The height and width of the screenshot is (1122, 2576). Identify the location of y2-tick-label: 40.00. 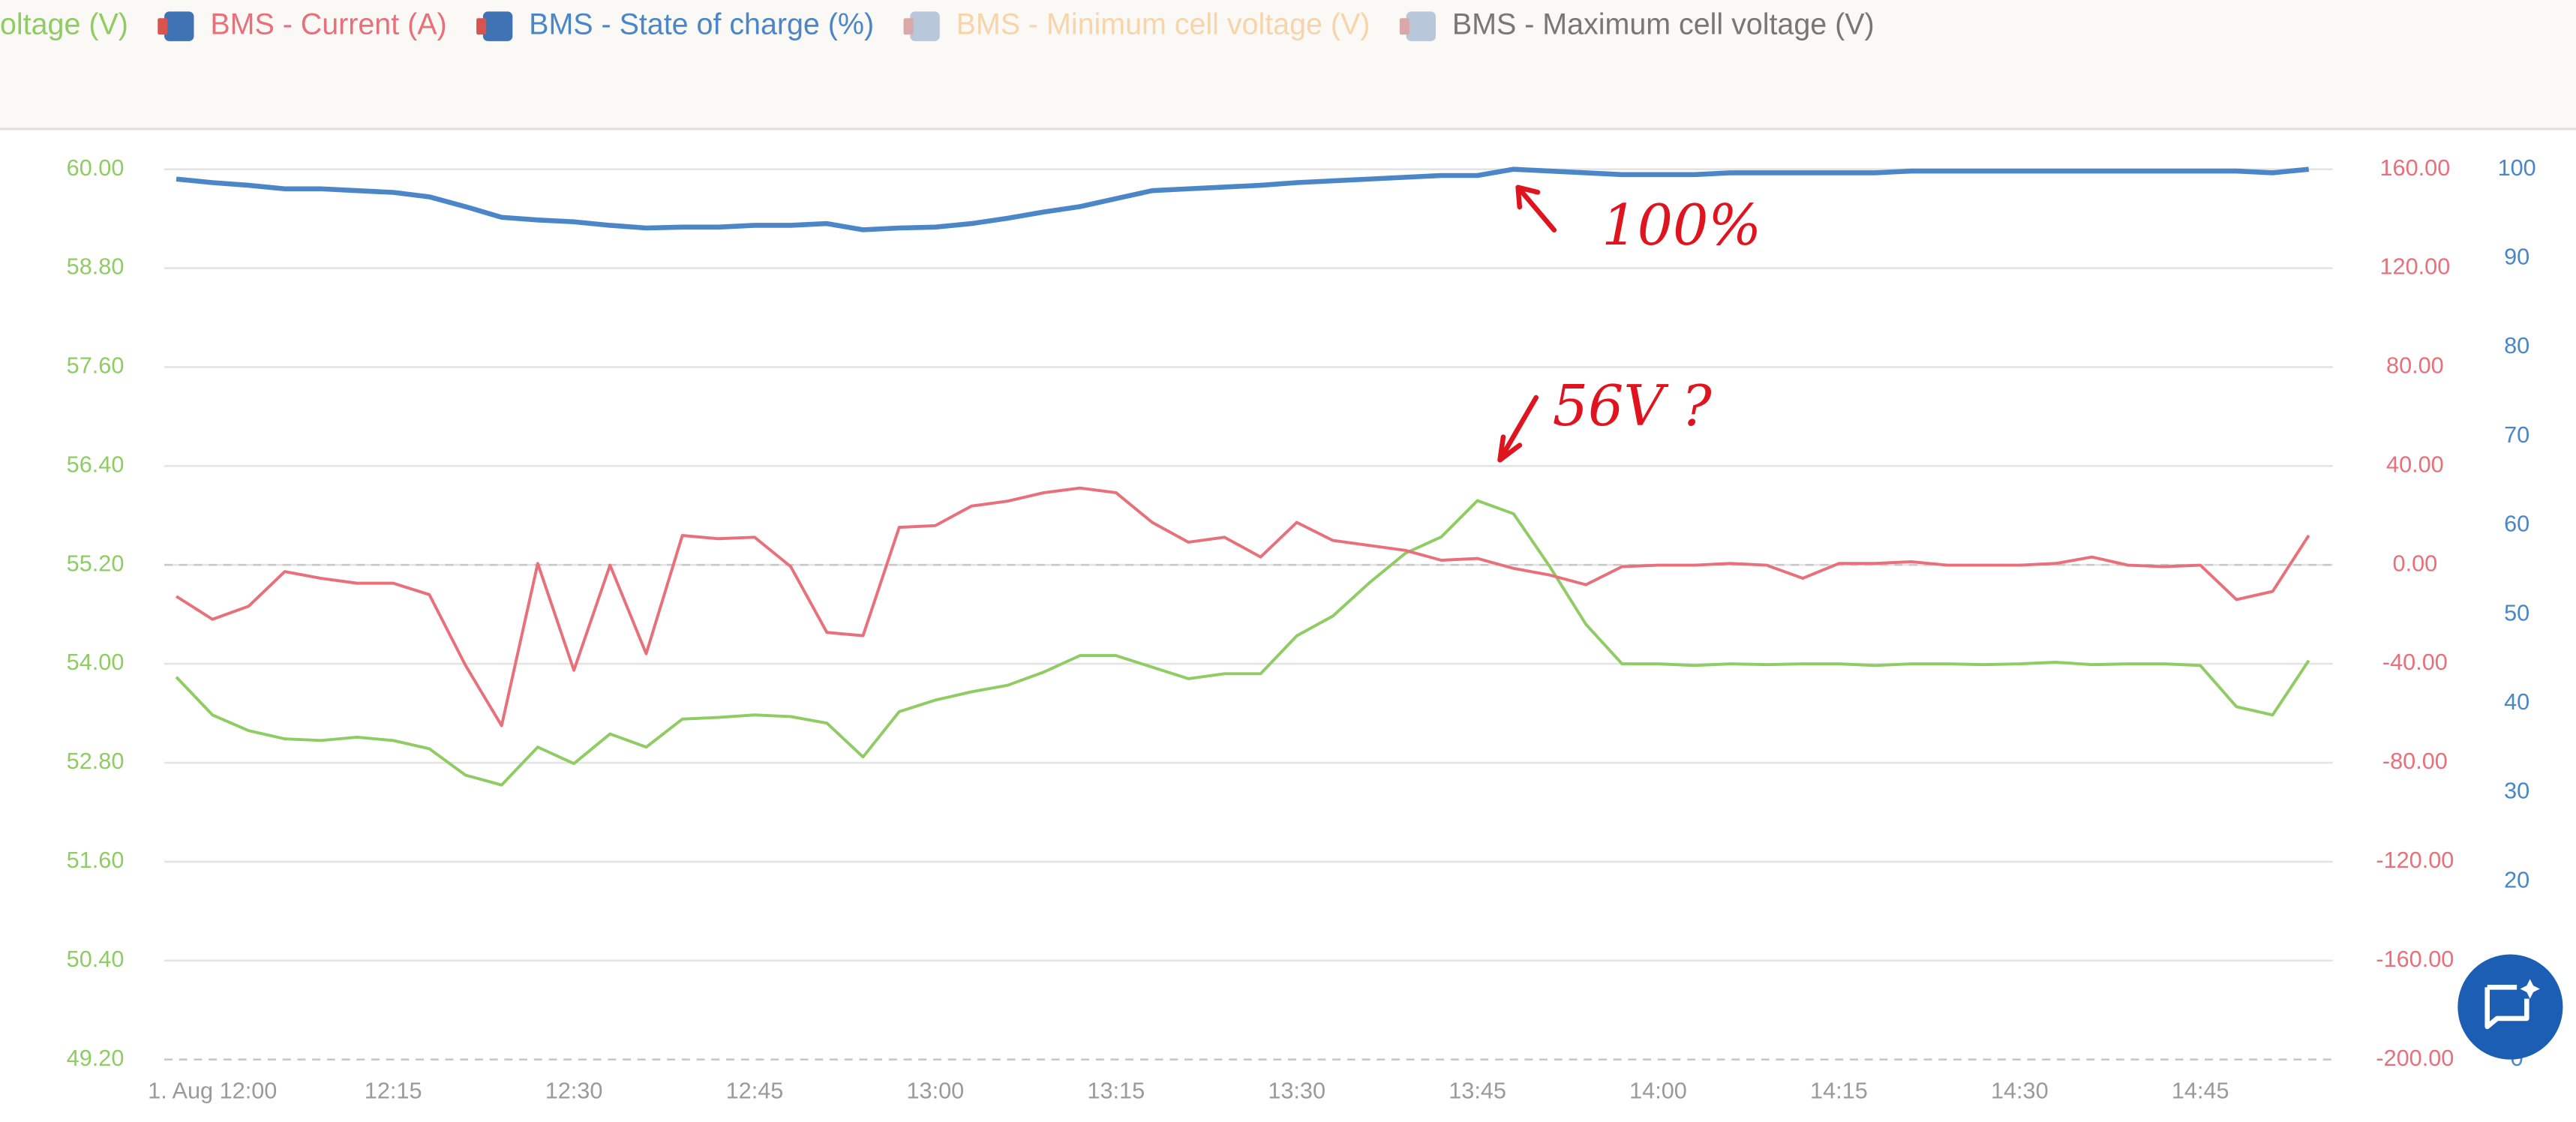
(2415, 464).